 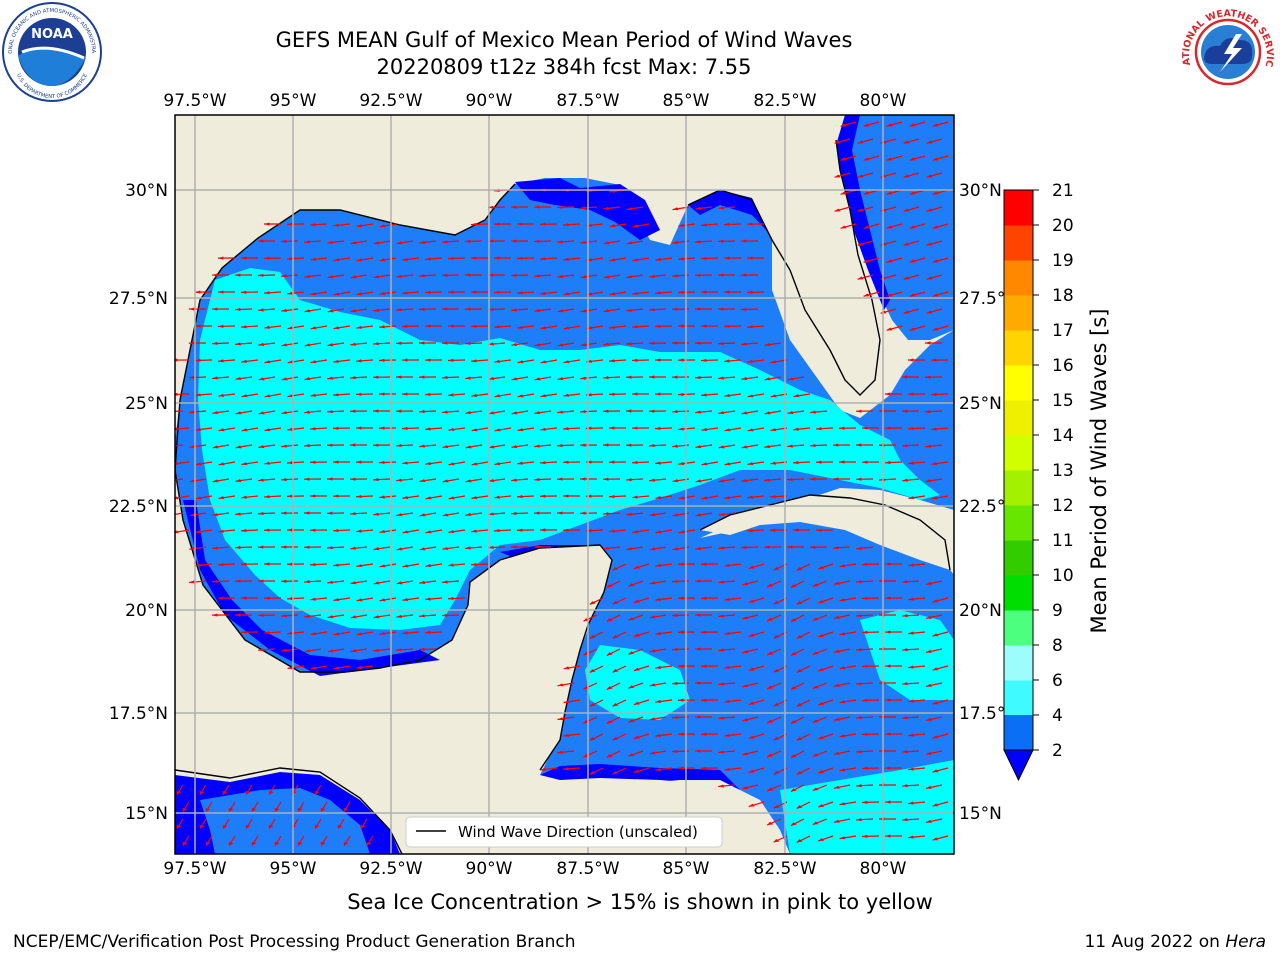 What do you see at coordinates (534, 869) in the screenshot?
I see `longitude-labels-bottom: 97.5°W 95°W 92.5°W 90°W 87.5°W 85°W 82.5°W 80°W` at bounding box center [534, 869].